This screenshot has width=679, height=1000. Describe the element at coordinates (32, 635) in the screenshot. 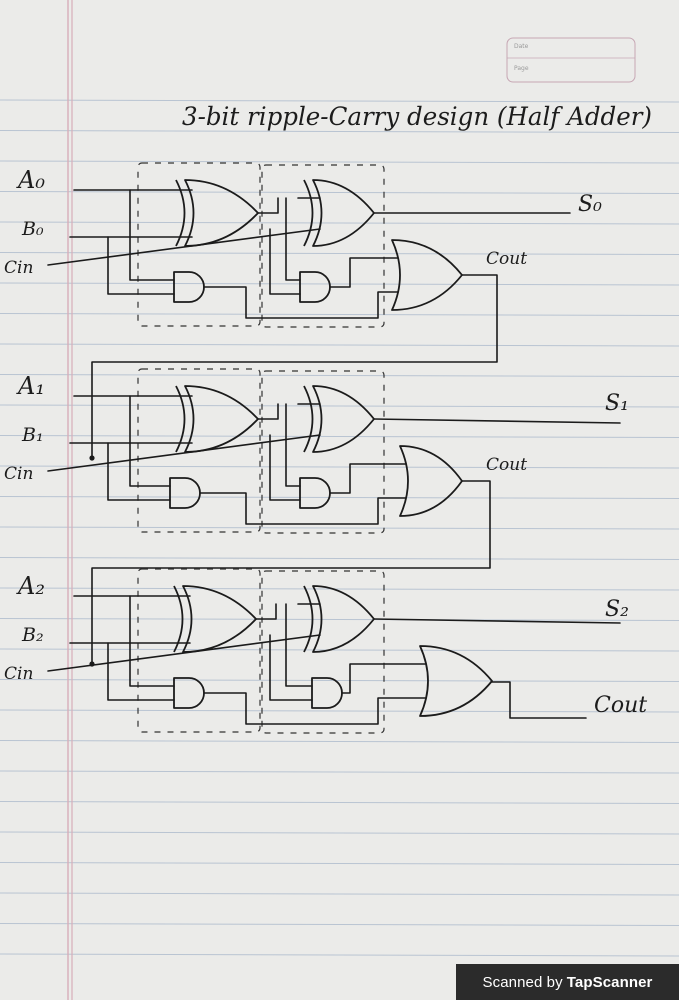

I see `input-b-label-2: B₂` at that location.